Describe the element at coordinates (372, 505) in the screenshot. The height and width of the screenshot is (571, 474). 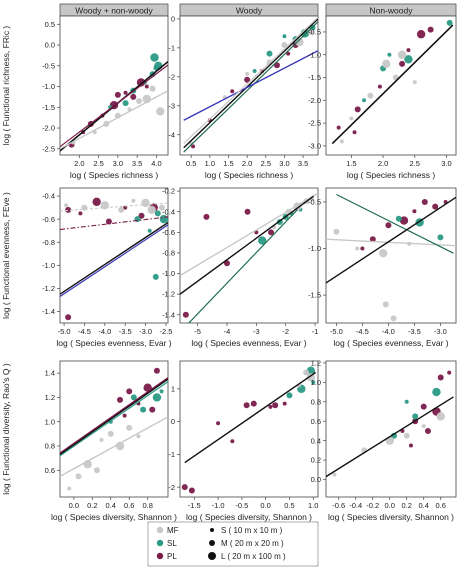
I see `x-tick-label: -0.2` at that location.